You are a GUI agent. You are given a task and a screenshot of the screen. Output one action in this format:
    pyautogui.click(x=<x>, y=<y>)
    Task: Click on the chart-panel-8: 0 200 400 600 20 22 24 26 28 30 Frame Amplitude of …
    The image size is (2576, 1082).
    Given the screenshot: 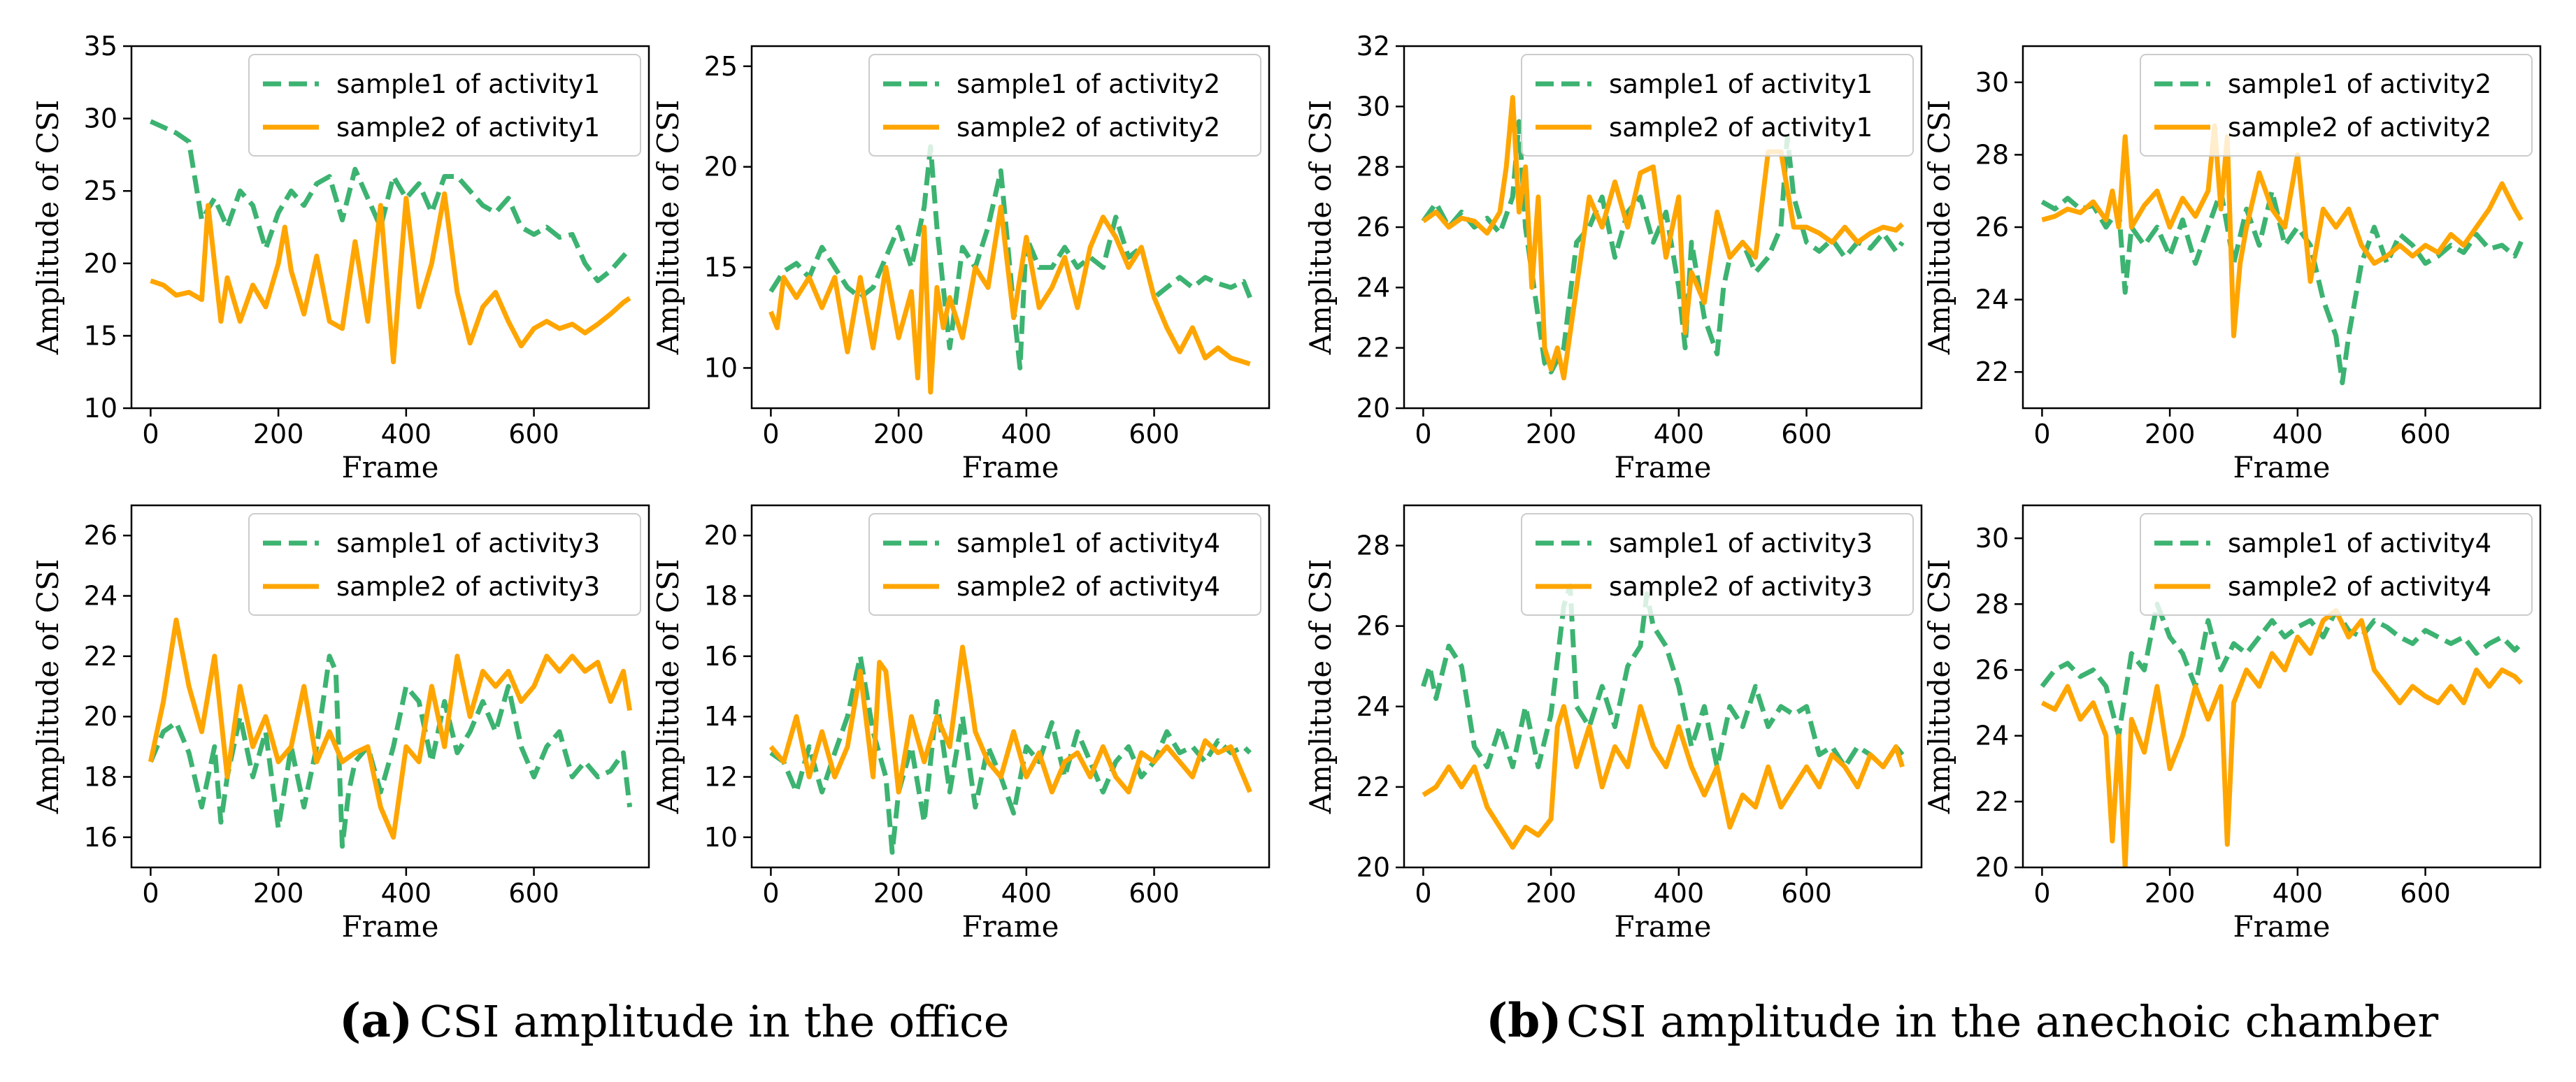 What is the action you would take?
    pyautogui.click(x=2232, y=724)
    